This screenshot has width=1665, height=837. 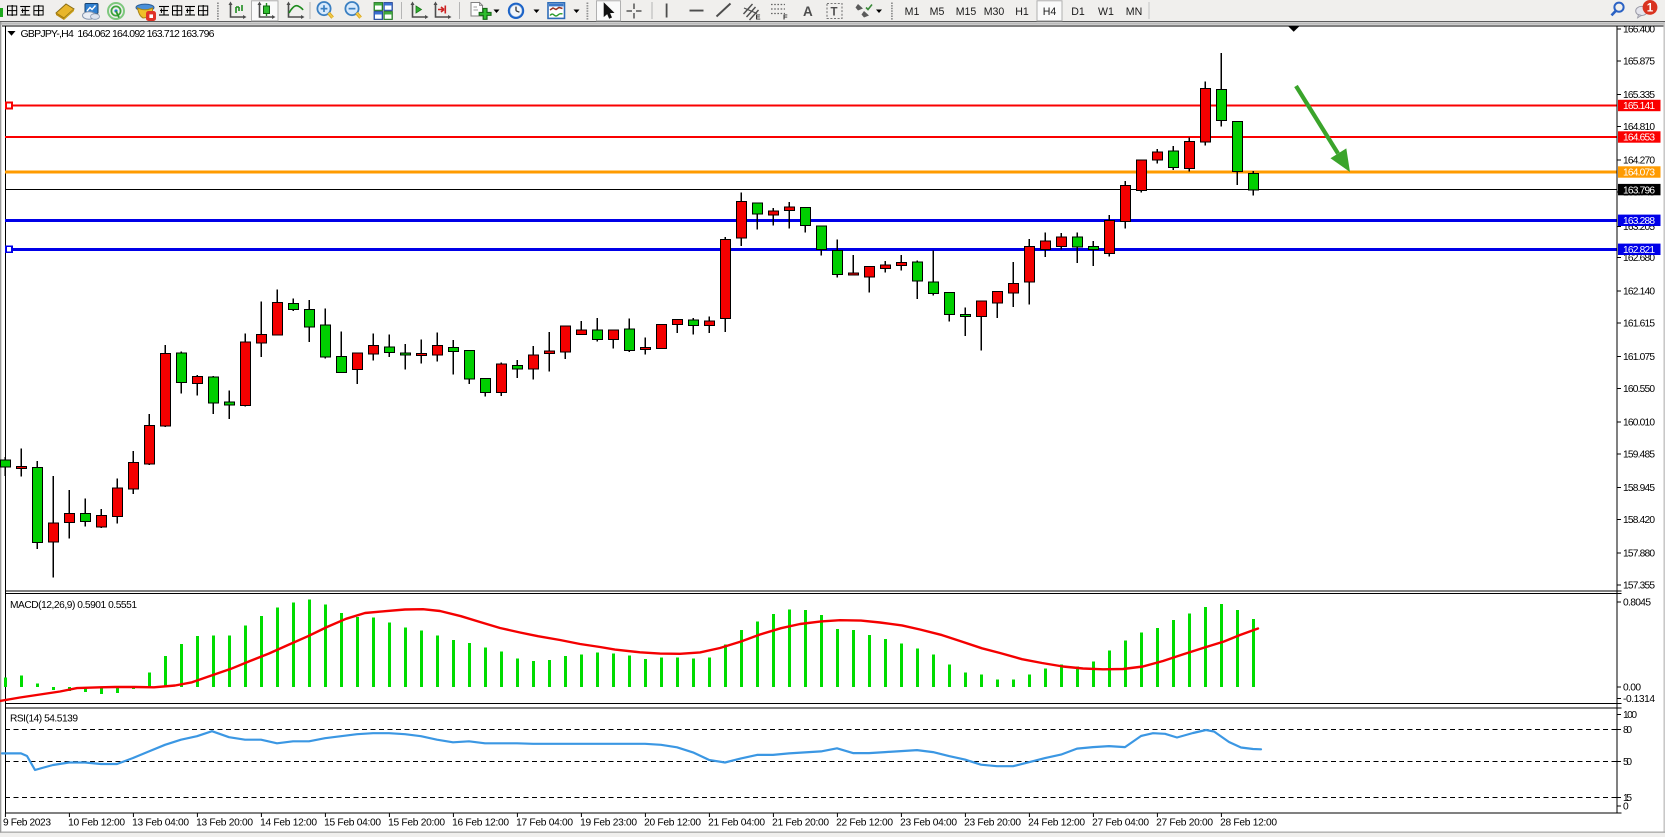 What do you see at coordinates (1639, 250) in the screenshot?
I see `svg-text: 162.821` at bounding box center [1639, 250].